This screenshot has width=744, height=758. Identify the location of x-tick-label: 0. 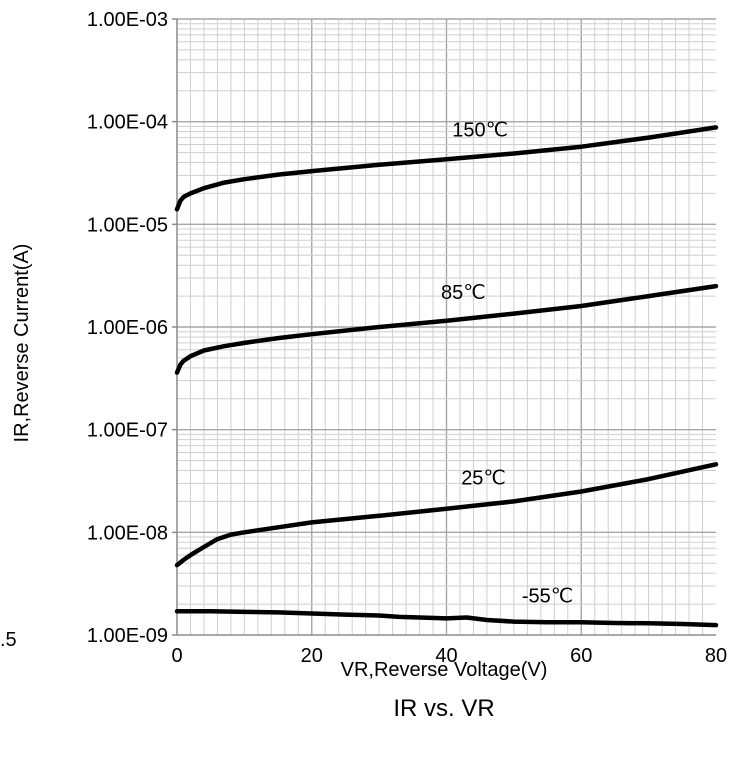
(176, 656).